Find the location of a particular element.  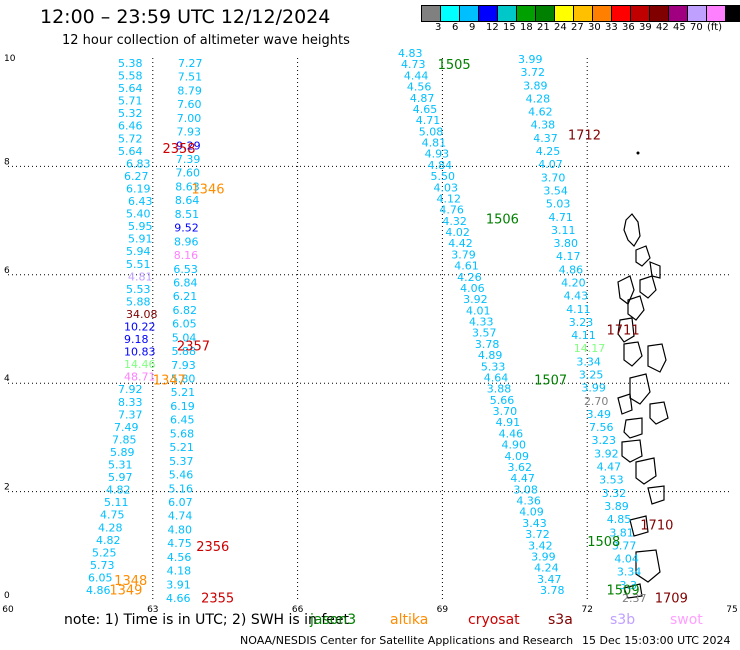

track-value: 5.73 is located at coordinates (102, 565).